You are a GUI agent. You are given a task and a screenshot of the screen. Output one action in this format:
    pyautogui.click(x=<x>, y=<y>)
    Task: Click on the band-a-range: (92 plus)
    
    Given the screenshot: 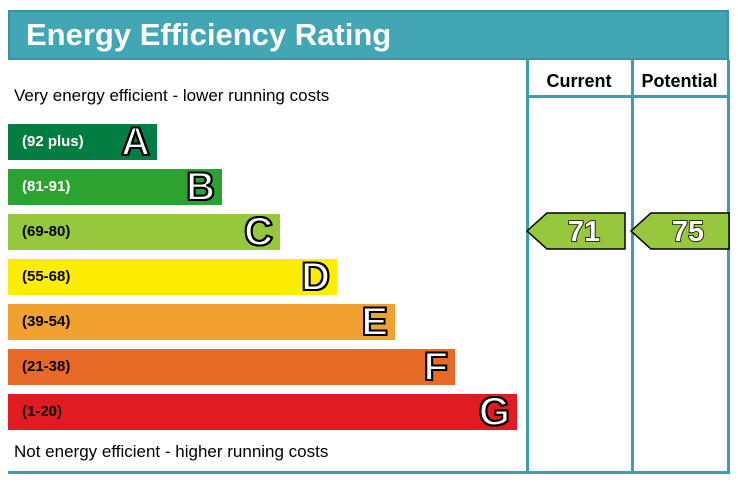 What is the action you would take?
    pyautogui.click(x=53, y=141)
    